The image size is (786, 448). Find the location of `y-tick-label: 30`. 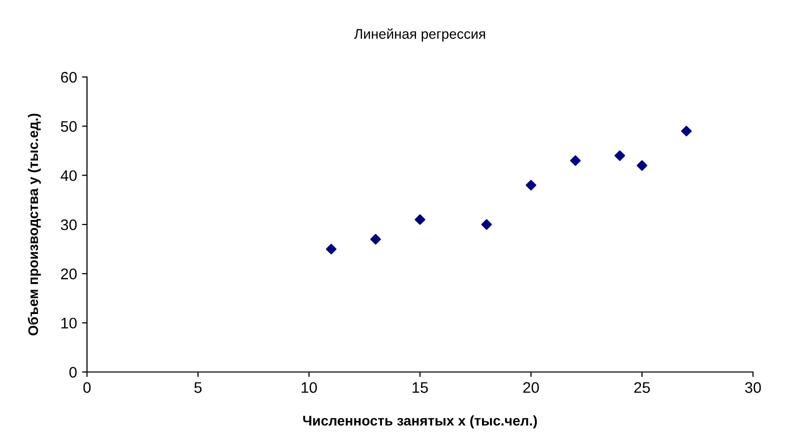

y-tick-label: 30 is located at coordinates (68, 224).